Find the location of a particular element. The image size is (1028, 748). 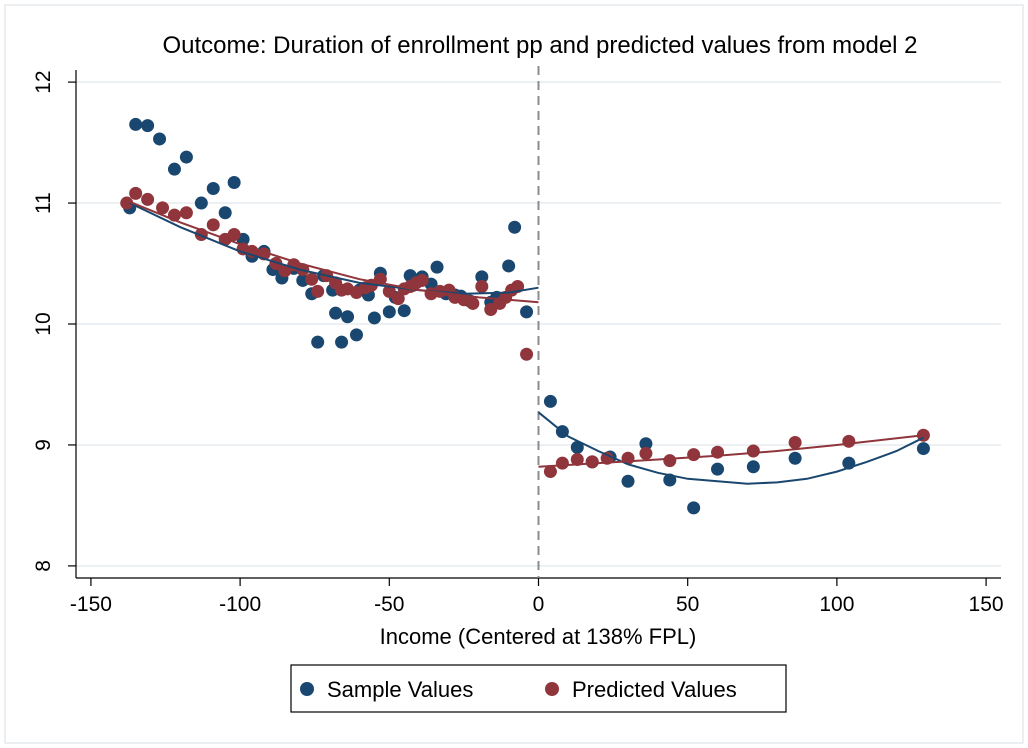

y-tick-label-3: 11 is located at coordinates (43, 203).